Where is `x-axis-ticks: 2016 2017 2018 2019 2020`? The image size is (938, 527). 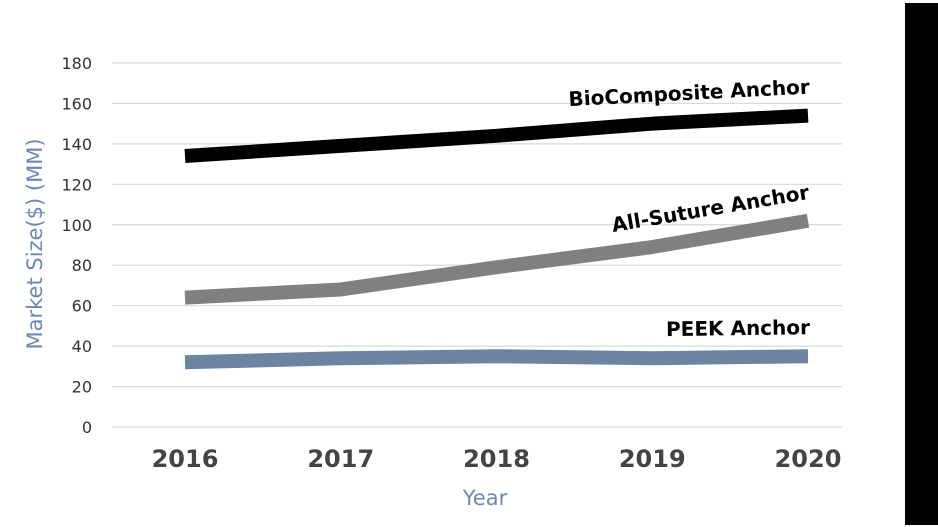
x-axis-ticks: 2016 2017 2018 2019 2020 is located at coordinates (497, 459).